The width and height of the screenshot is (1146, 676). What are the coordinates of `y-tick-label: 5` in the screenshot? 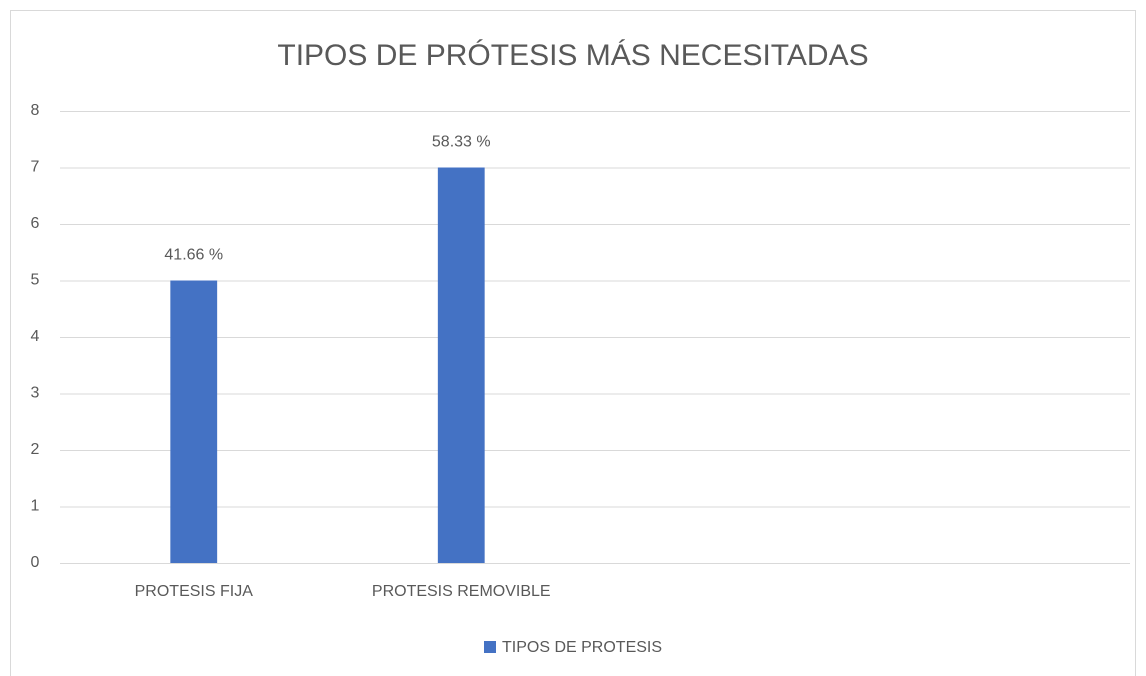 It's located at (35, 280).